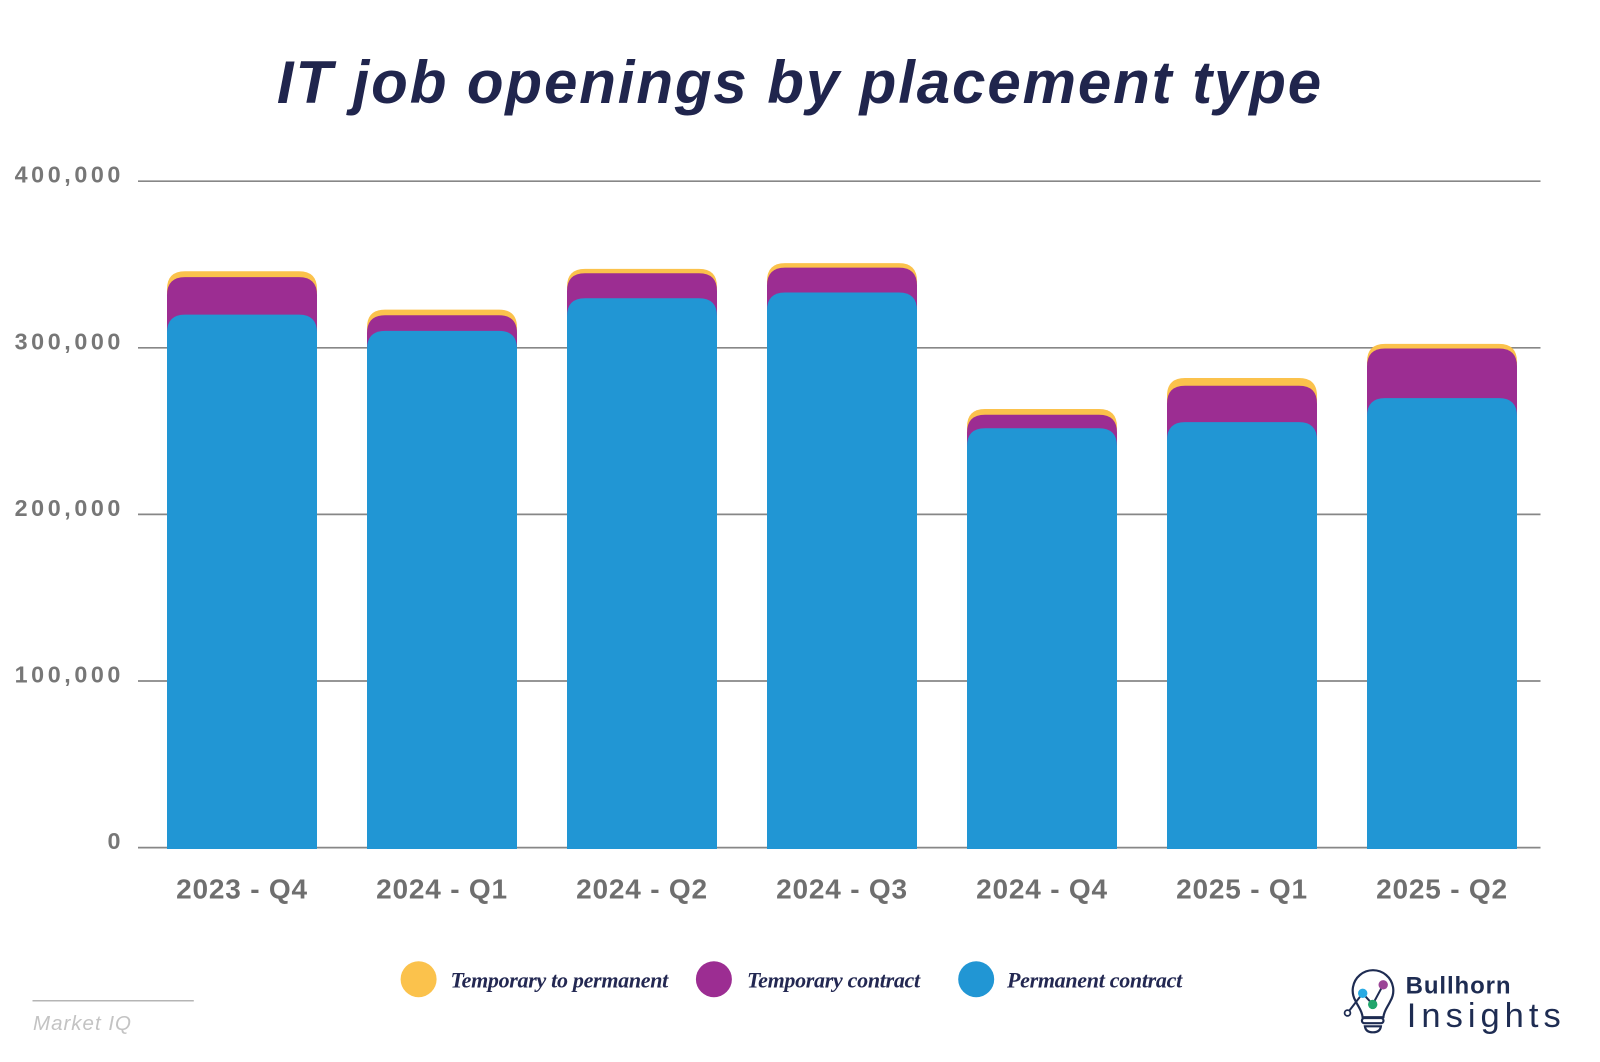 The width and height of the screenshot is (1600, 1062). I want to click on svg-text: Insights, so click(1486, 1016).